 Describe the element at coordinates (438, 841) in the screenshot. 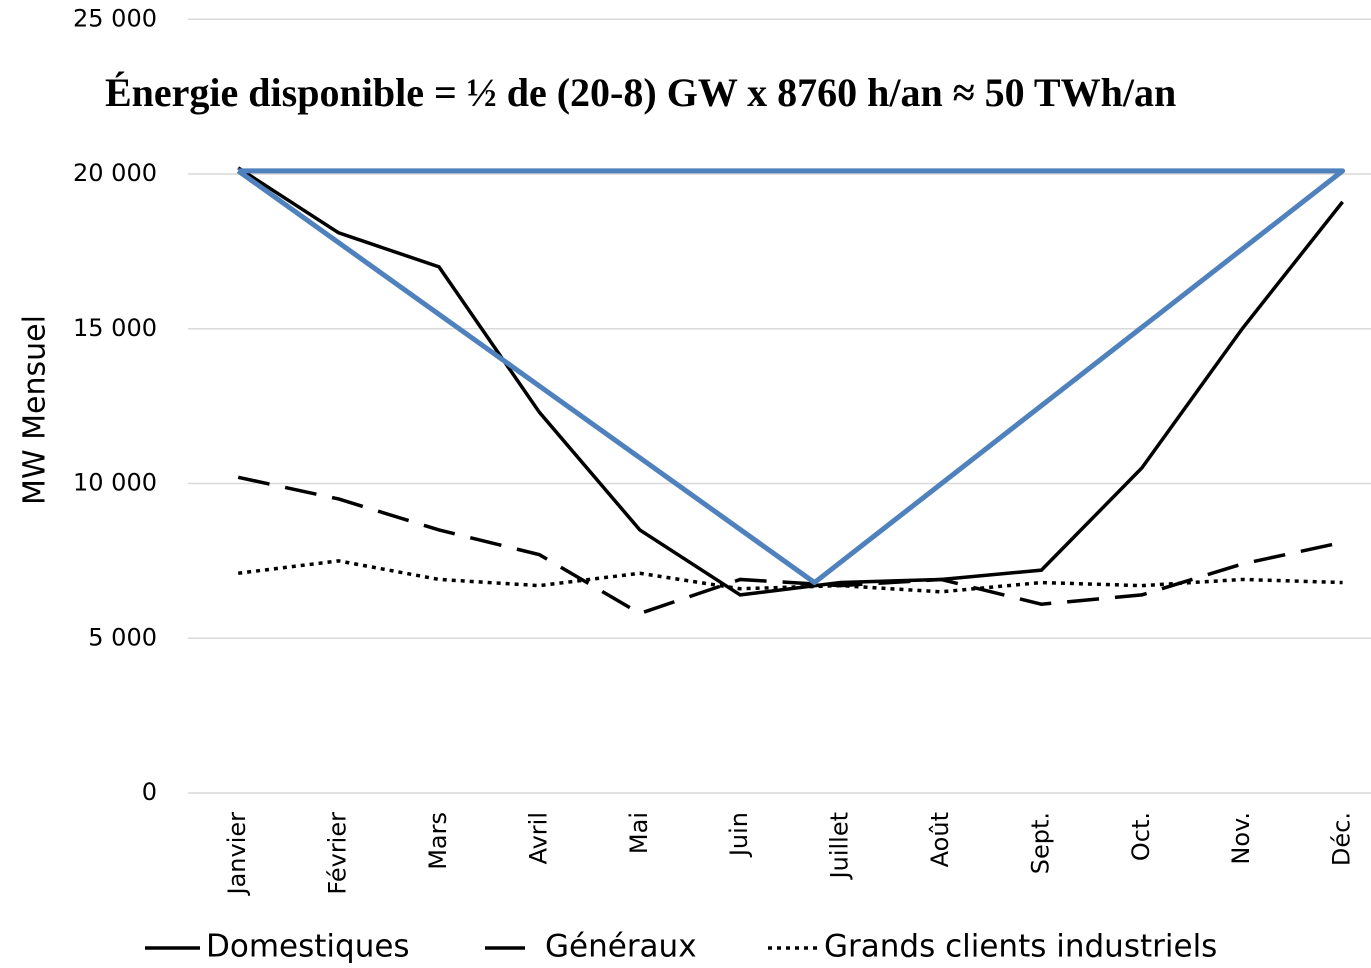

I see `x-tick-label: Mars` at that location.